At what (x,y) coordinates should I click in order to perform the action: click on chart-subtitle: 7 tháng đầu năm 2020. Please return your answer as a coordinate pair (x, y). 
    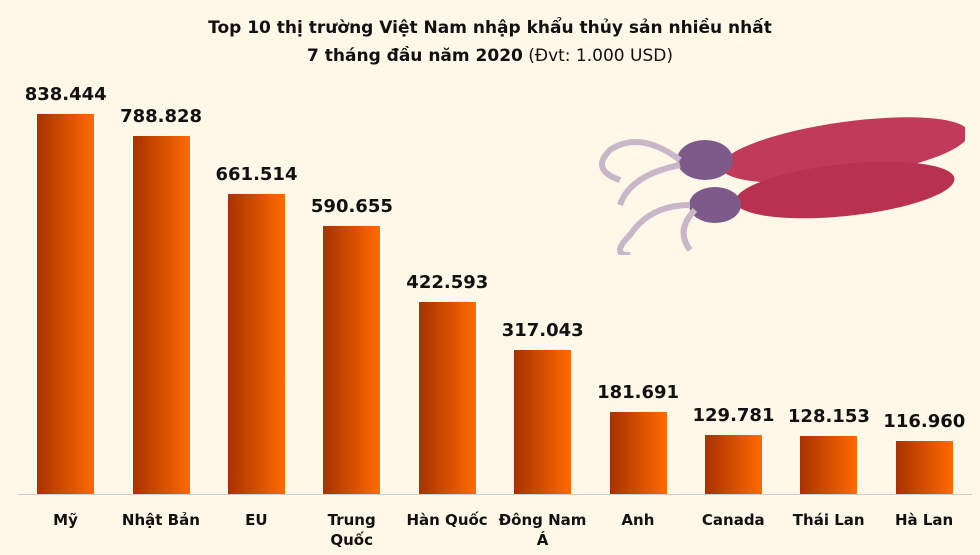
    Looking at the image, I should click on (415, 56).